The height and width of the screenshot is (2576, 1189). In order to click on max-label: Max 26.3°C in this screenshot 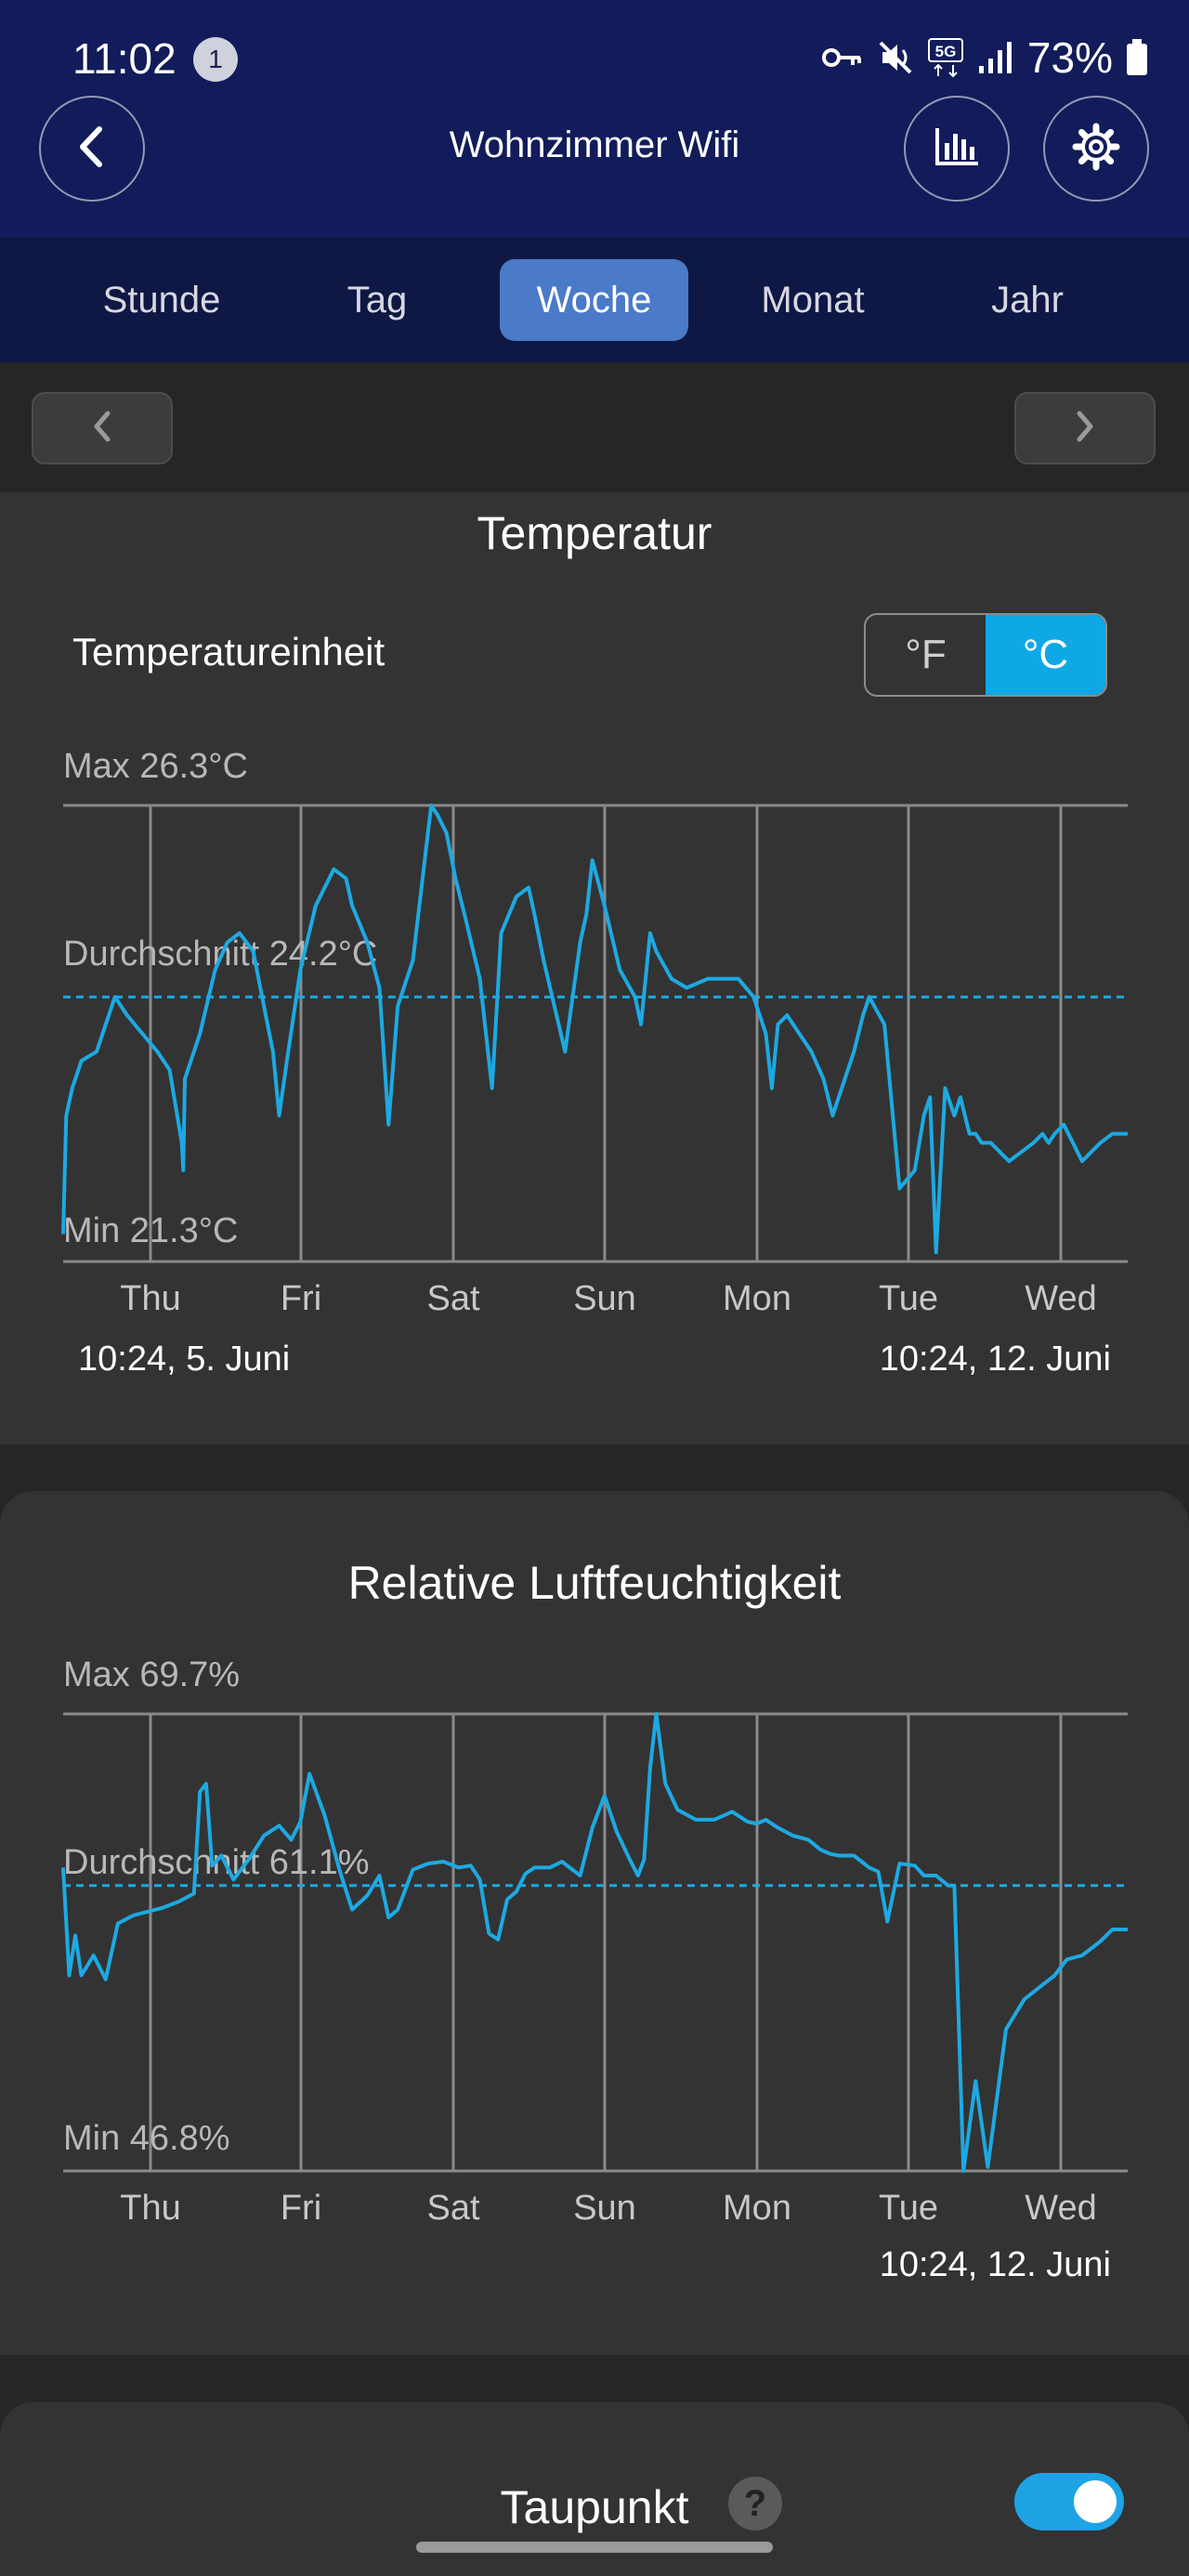, I will do `click(155, 766)`.